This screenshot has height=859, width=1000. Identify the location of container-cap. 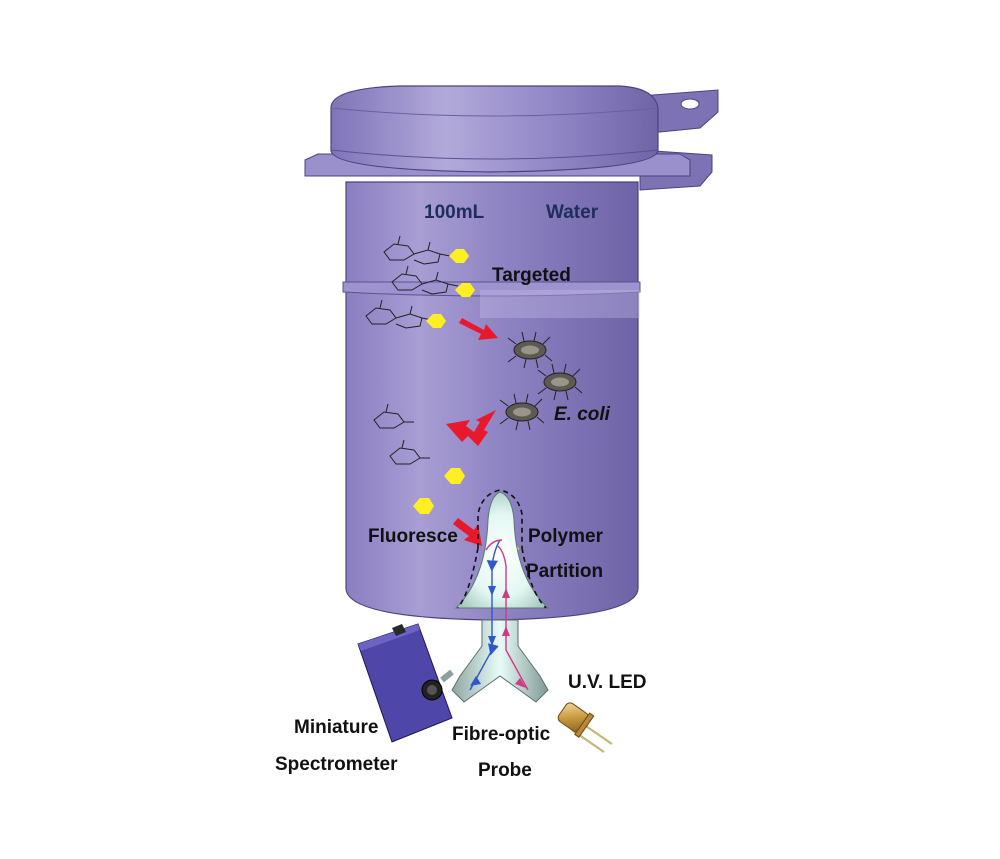
(494, 129).